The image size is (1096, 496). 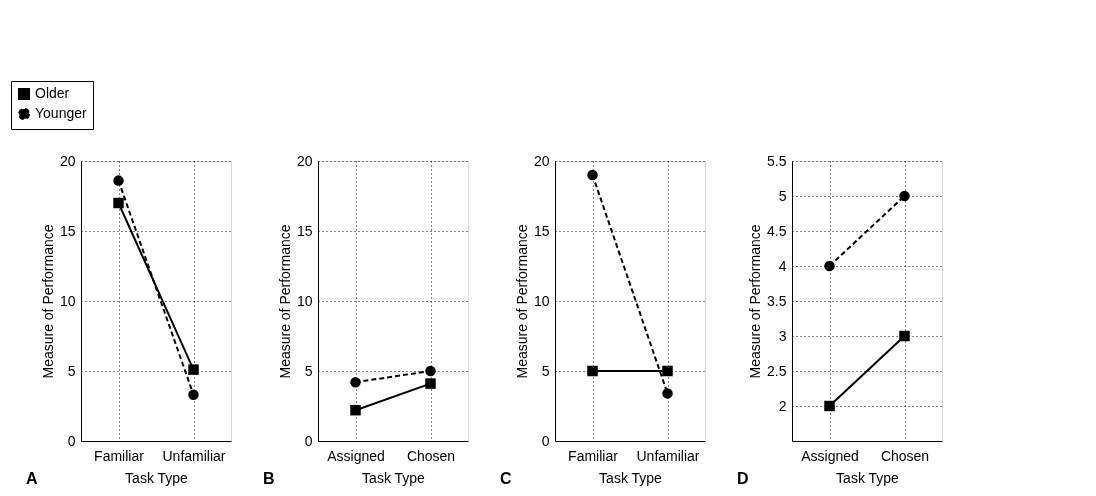 What do you see at coordinates (777, 300) in the screenshot?
I see `y-tick-label: 3.5` at bounding box center [777, 300].